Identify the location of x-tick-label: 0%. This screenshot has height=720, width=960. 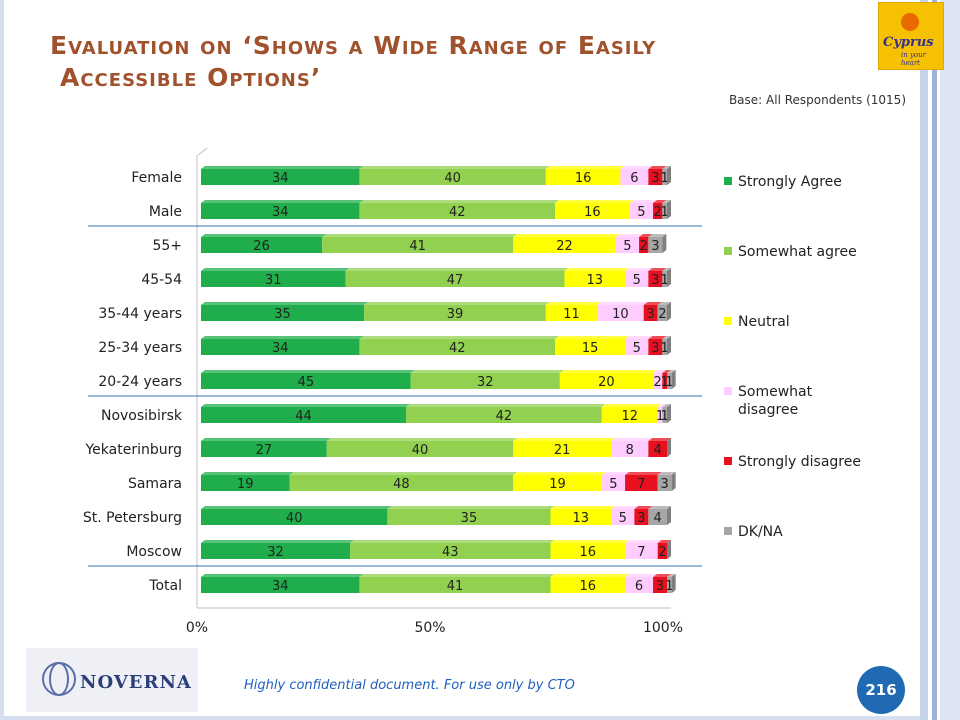
(197, 628).